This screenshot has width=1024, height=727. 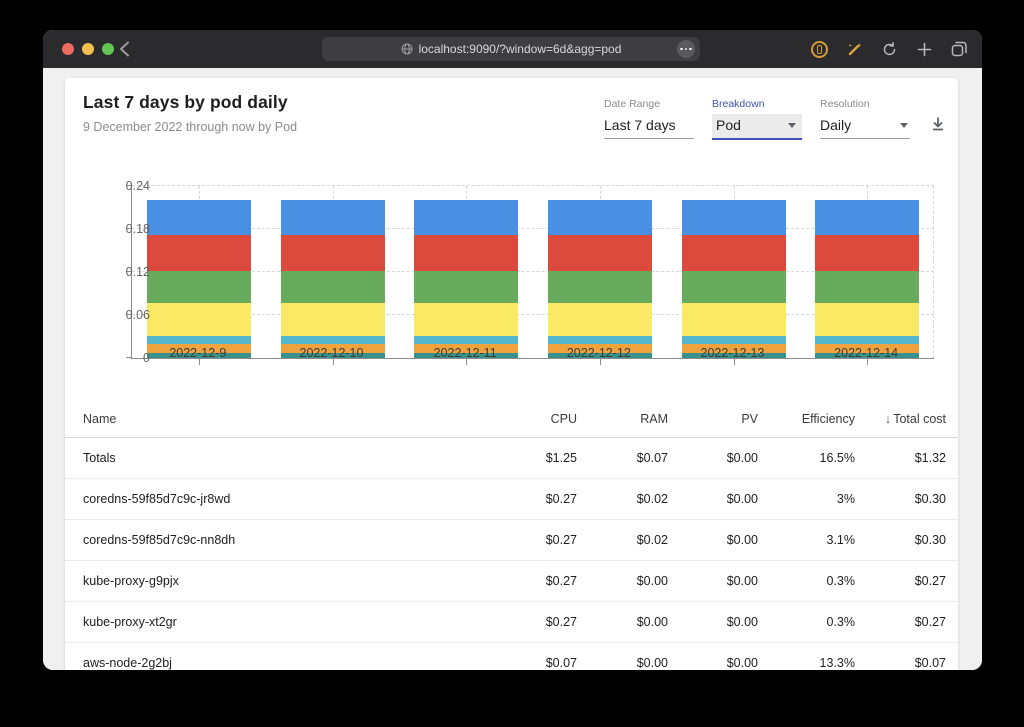 What do you see at coordinates (854, 49) in the screenshot?
I see `wand-extension-icon` at bounding box center [854, 49].